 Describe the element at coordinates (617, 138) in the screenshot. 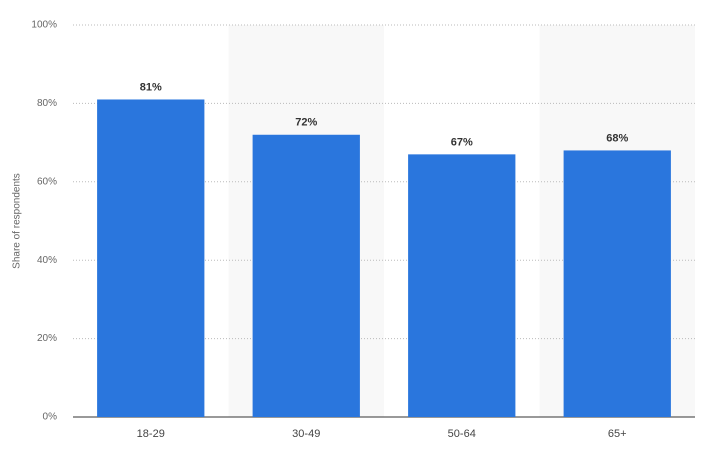

I see `value-label: 68%` at that location.